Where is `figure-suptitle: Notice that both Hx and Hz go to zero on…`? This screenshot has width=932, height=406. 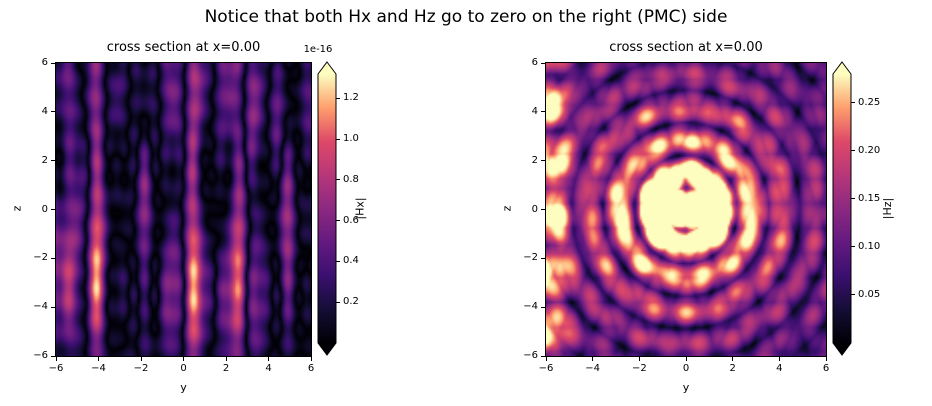 figure-suptitle: Notice that both Hx and Hz go to zero on… is located at coordinates (466, 17).